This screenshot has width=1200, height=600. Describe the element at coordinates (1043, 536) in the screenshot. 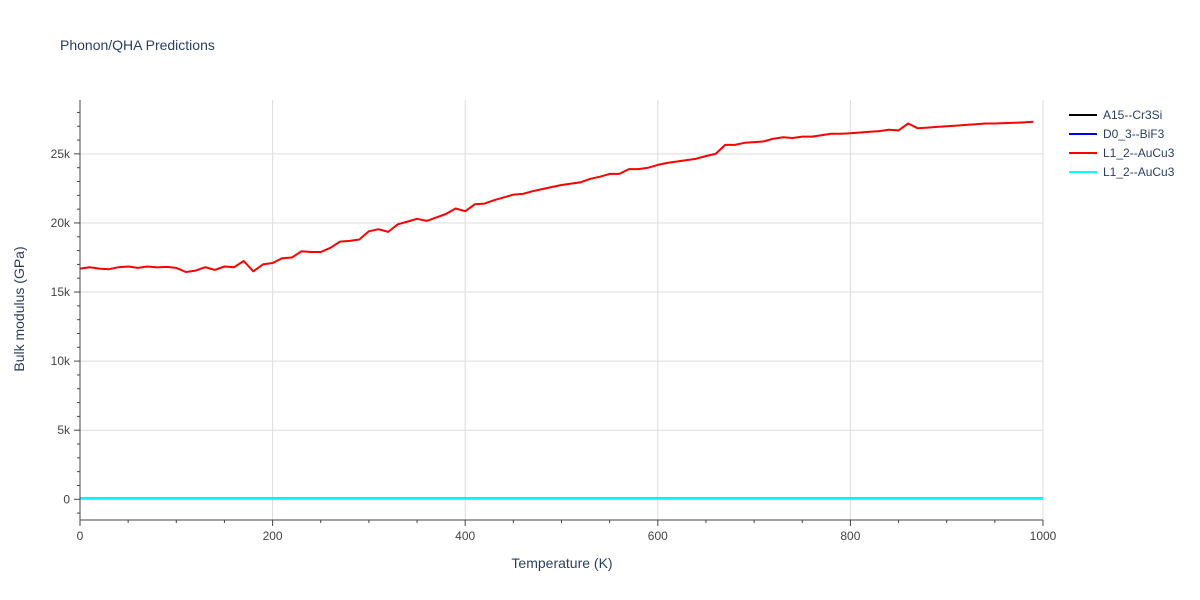

I see `x-tick-label: 1000` at that location.